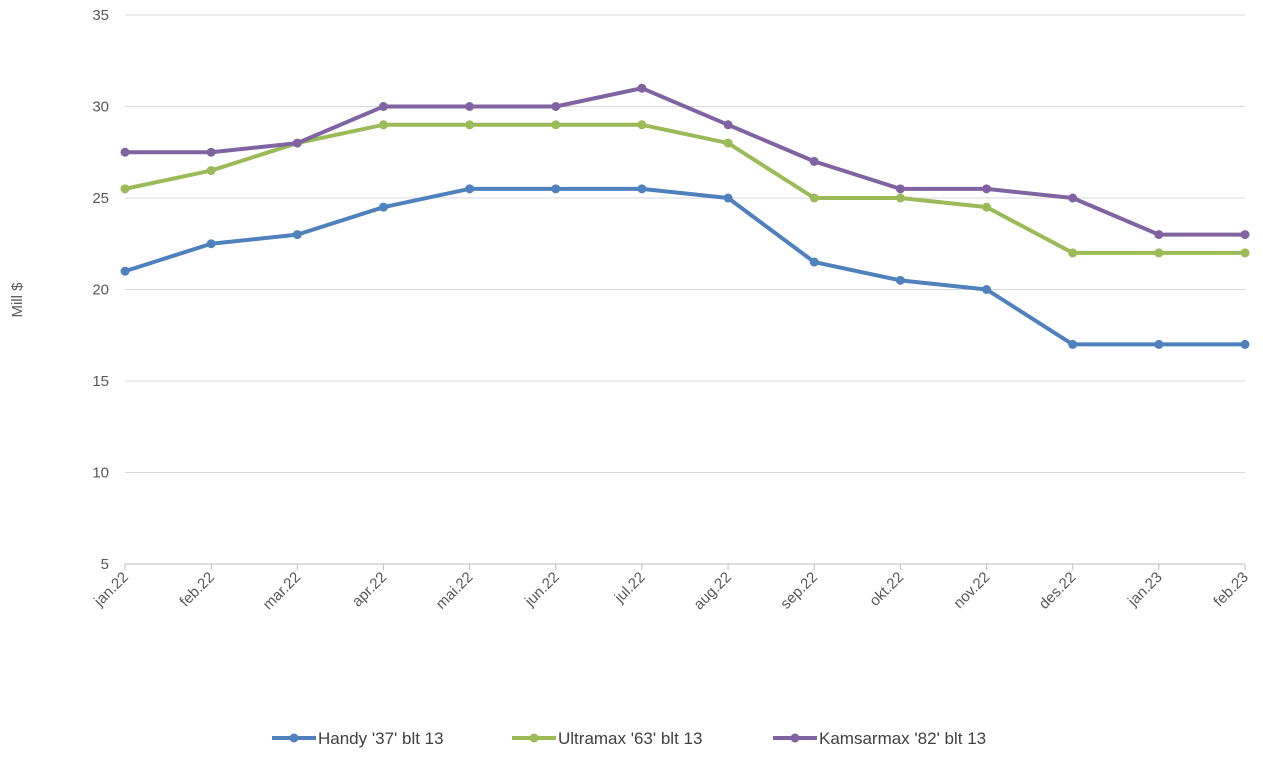 The height and width of the screenshot is (758, 1263). I want to click on x-tick-label: des.22, so click(1058, 591).